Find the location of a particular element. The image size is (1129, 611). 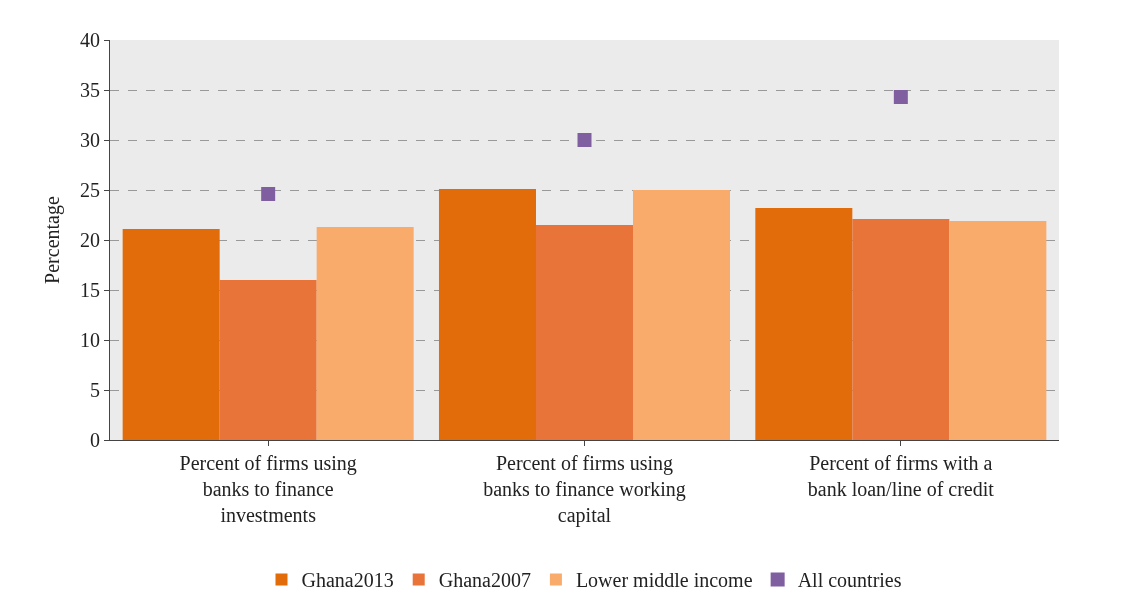

x-tick-label: Percent of firms using banks to finance investments is located at coordinates (268, 489).